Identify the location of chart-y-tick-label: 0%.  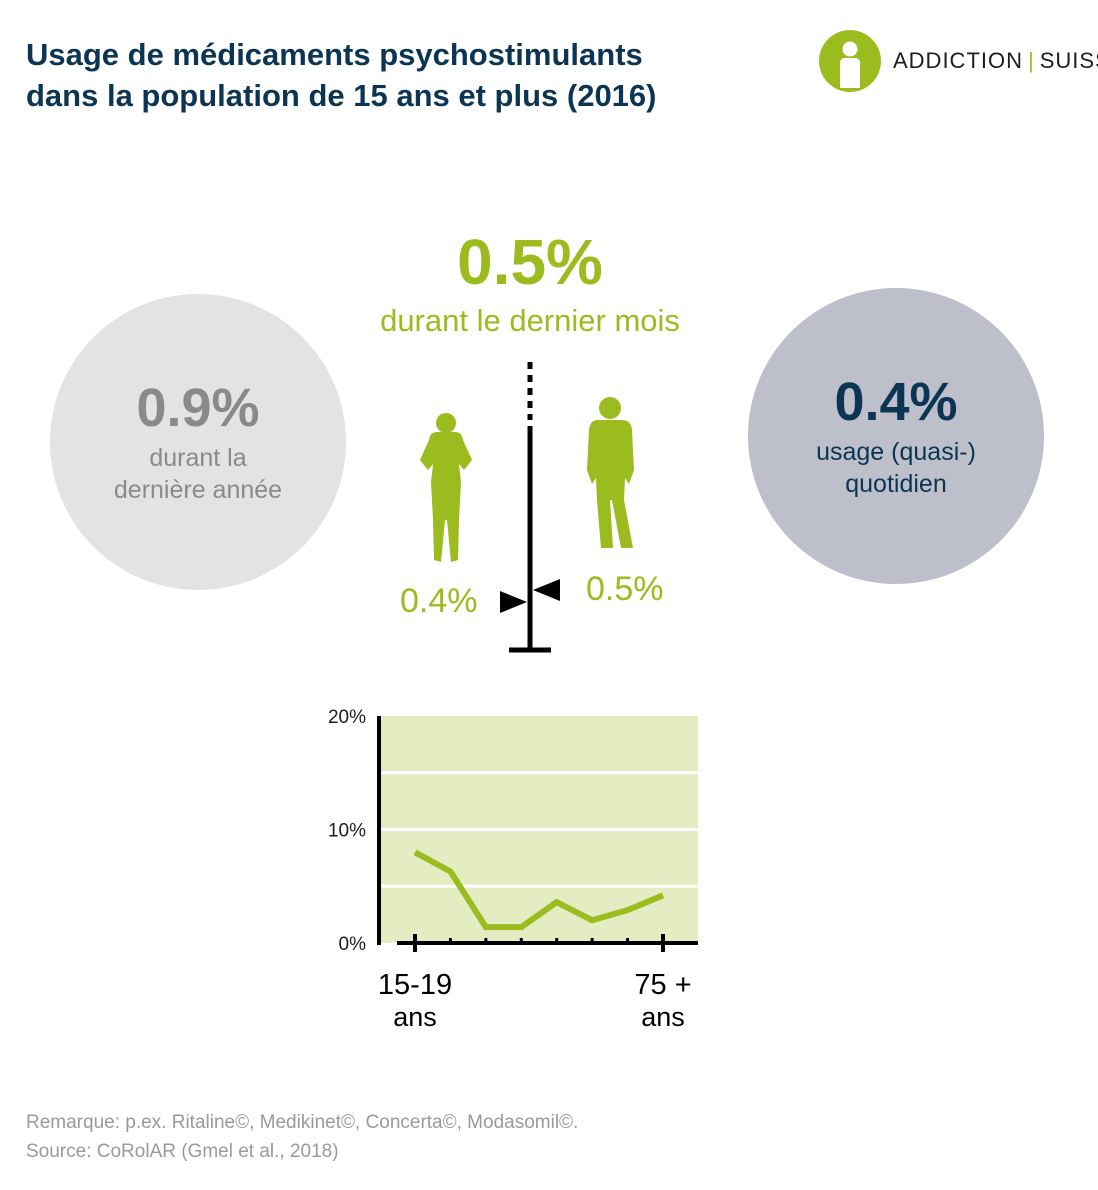
(353, 944).